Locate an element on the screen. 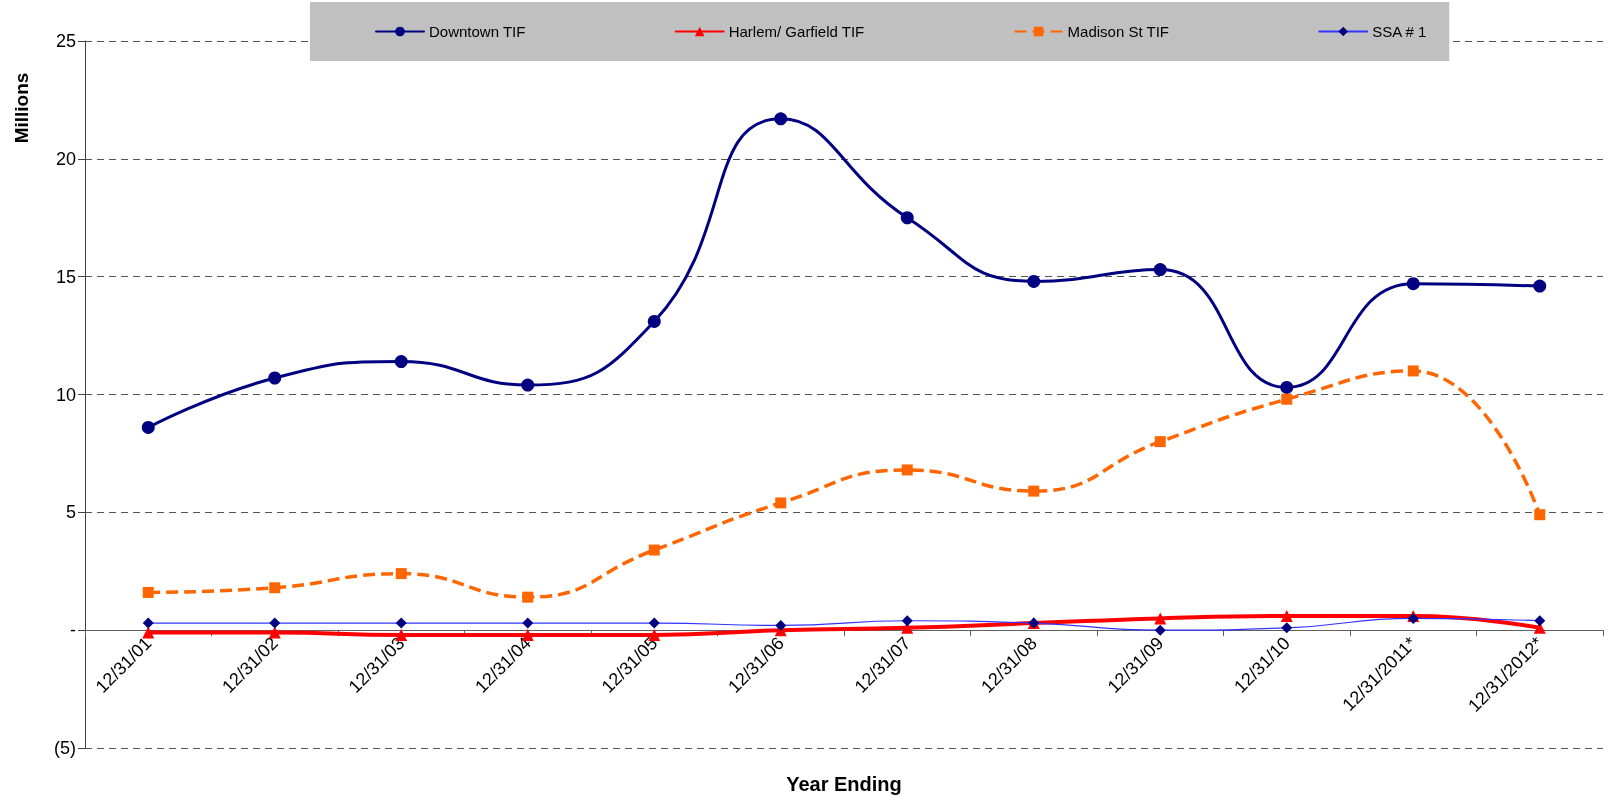 The width and height of the screenshot is (1612, 797). y-tick-label: (5) is located at coordinates (65, 748).